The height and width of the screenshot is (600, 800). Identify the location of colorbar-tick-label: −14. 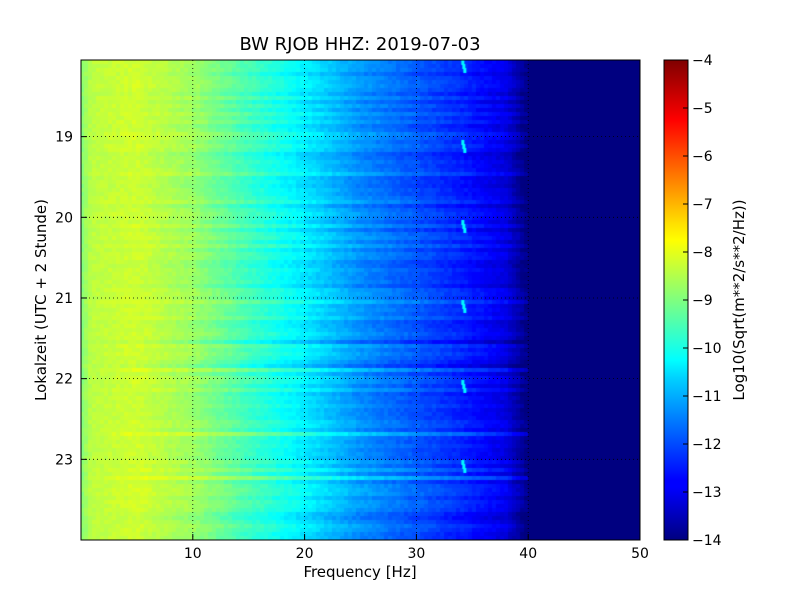
(707, 541).